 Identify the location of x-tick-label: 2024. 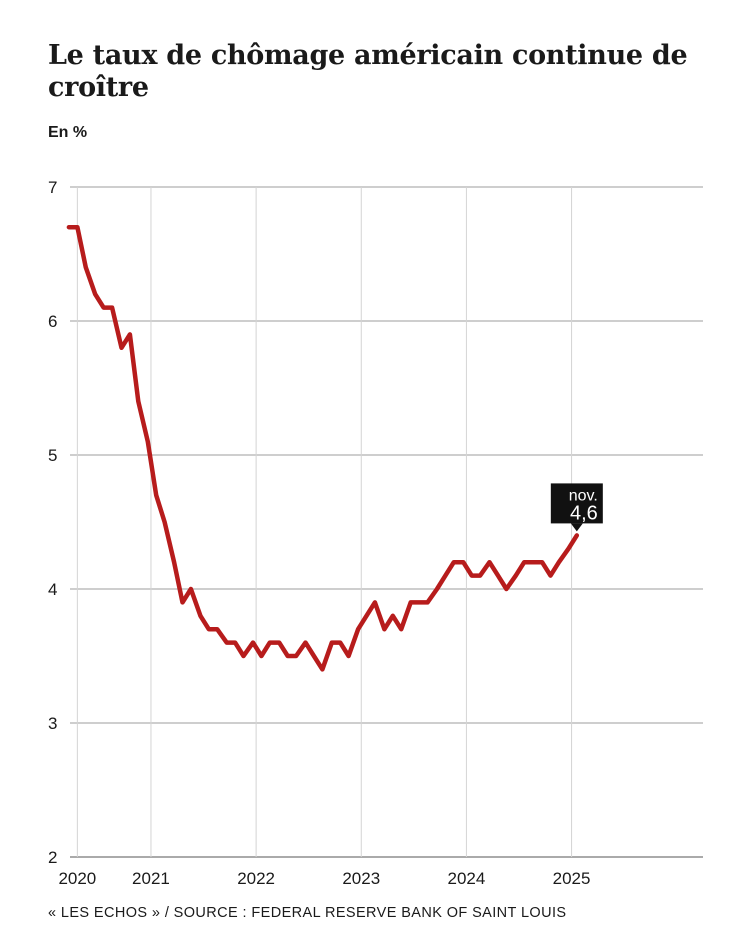
(466, 878).